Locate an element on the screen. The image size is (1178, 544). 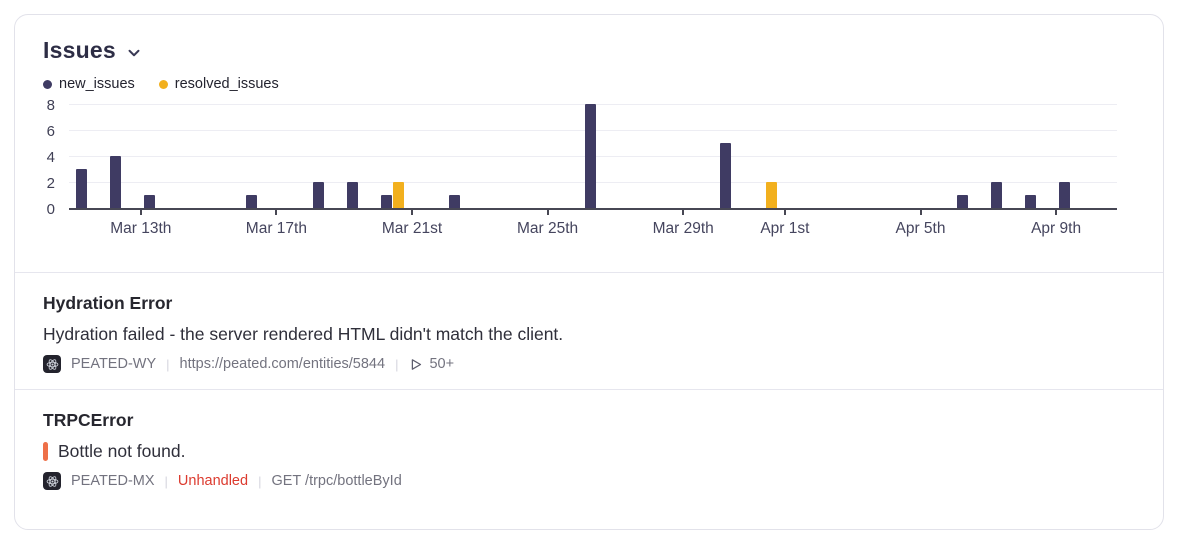
issue-title: TRPCError is located at coordinates (88, 420).